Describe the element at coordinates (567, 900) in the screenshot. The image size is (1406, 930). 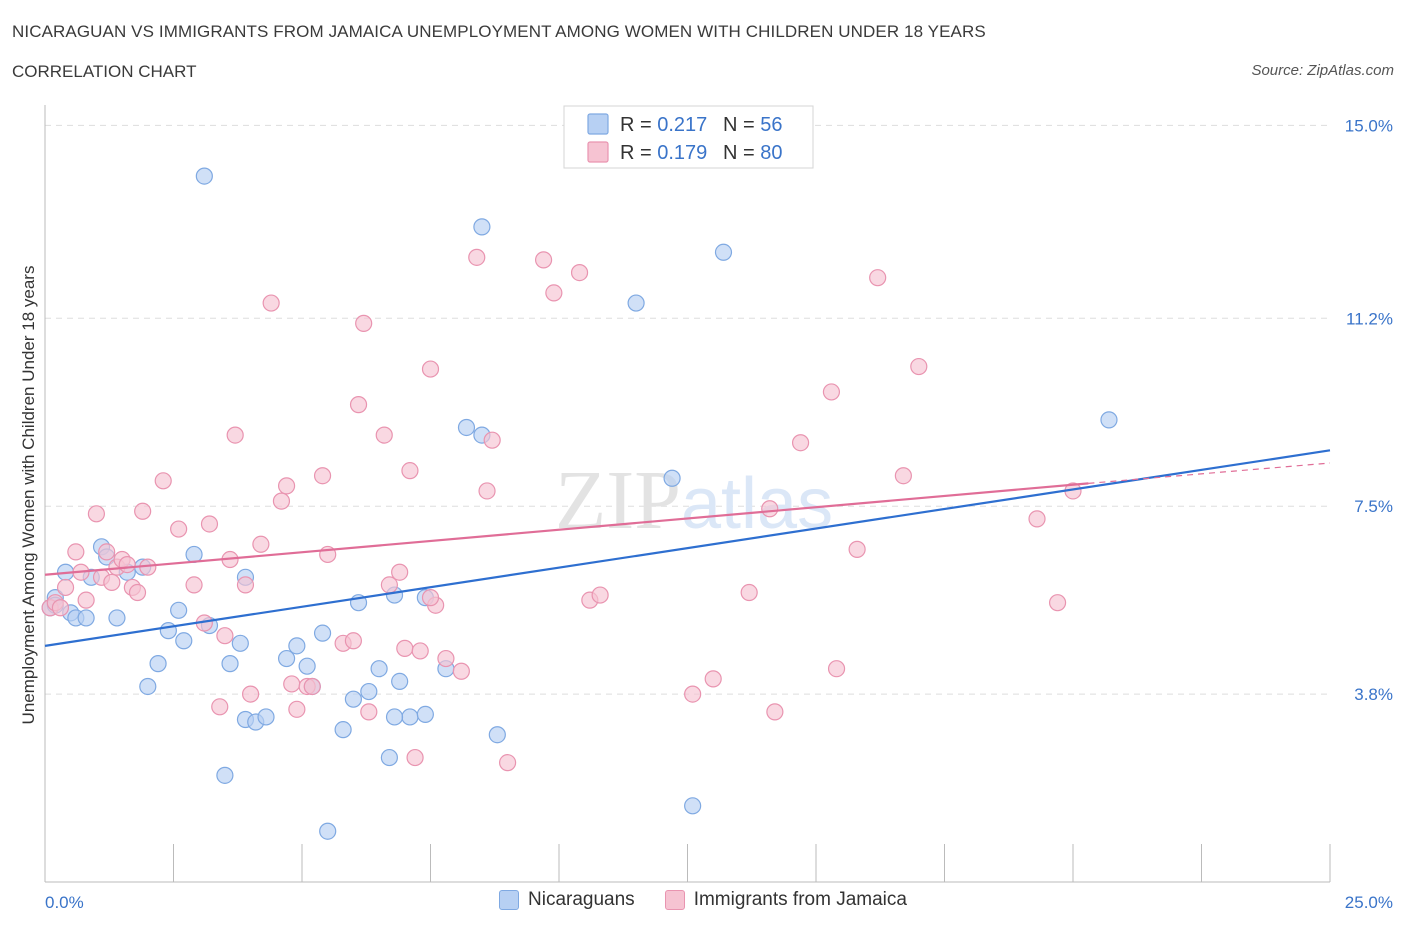
I see `legend-item-nicaraguans: Nicaraguans` at that location.